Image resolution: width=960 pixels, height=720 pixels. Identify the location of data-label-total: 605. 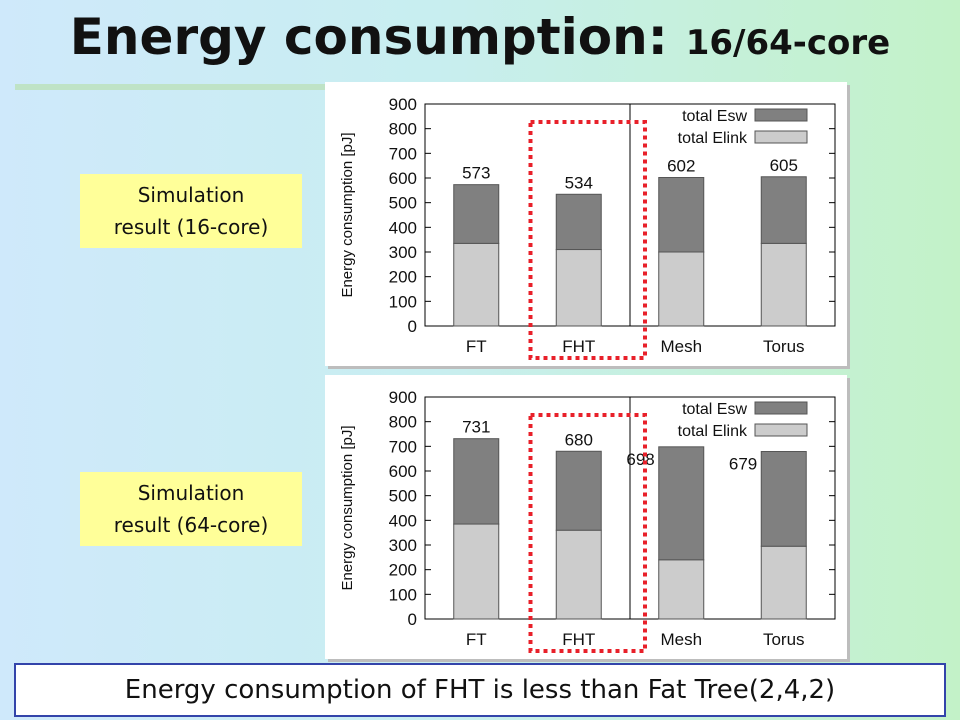
(784, 165).